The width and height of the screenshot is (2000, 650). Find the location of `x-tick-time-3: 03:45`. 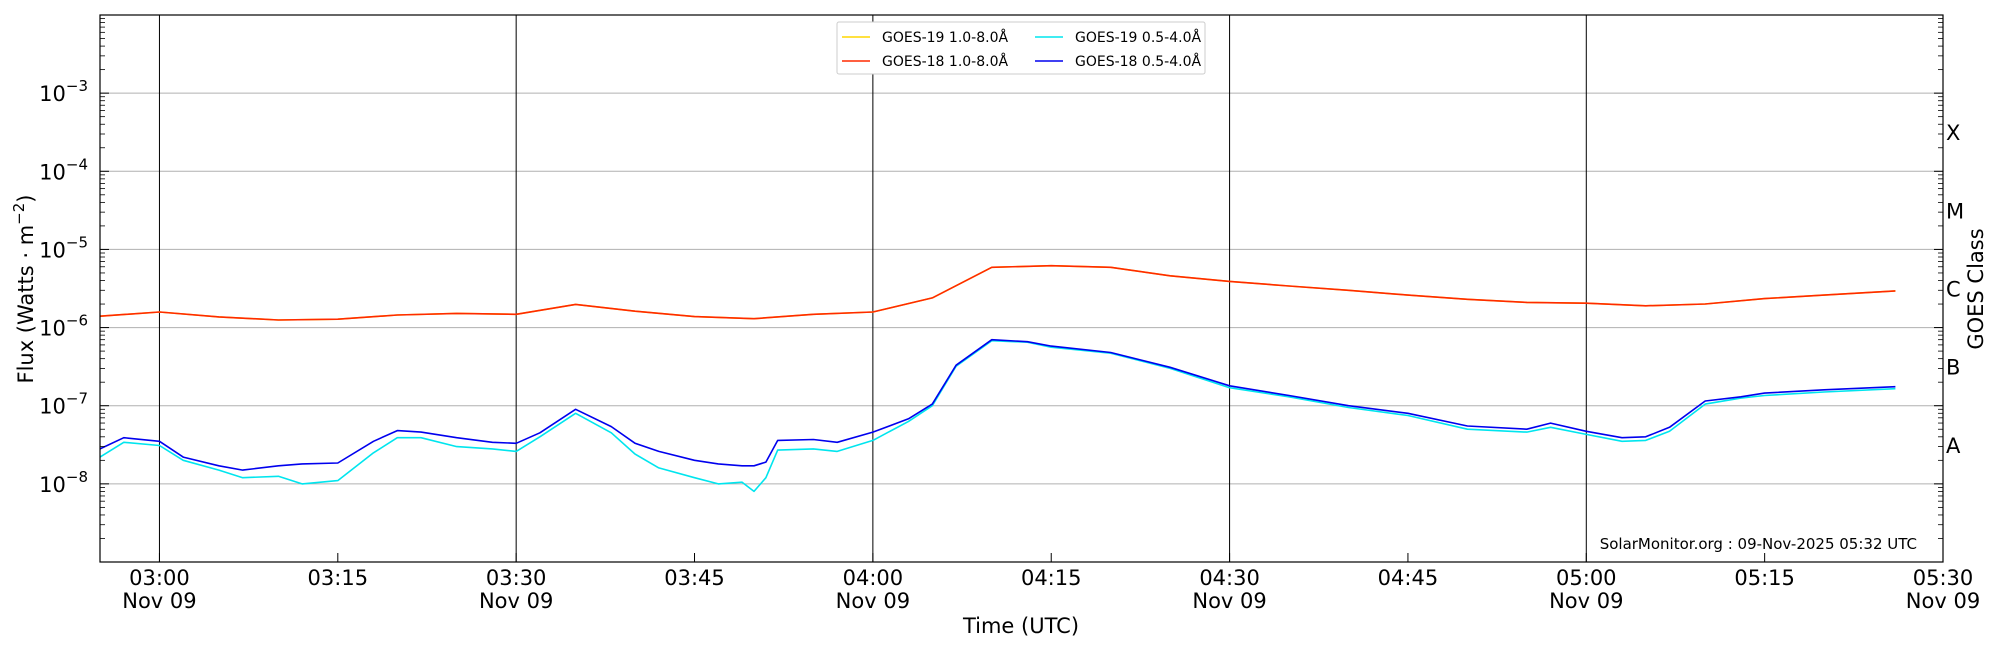

x-tick-time-3: 03:45 is located at coordinates (694, 578).